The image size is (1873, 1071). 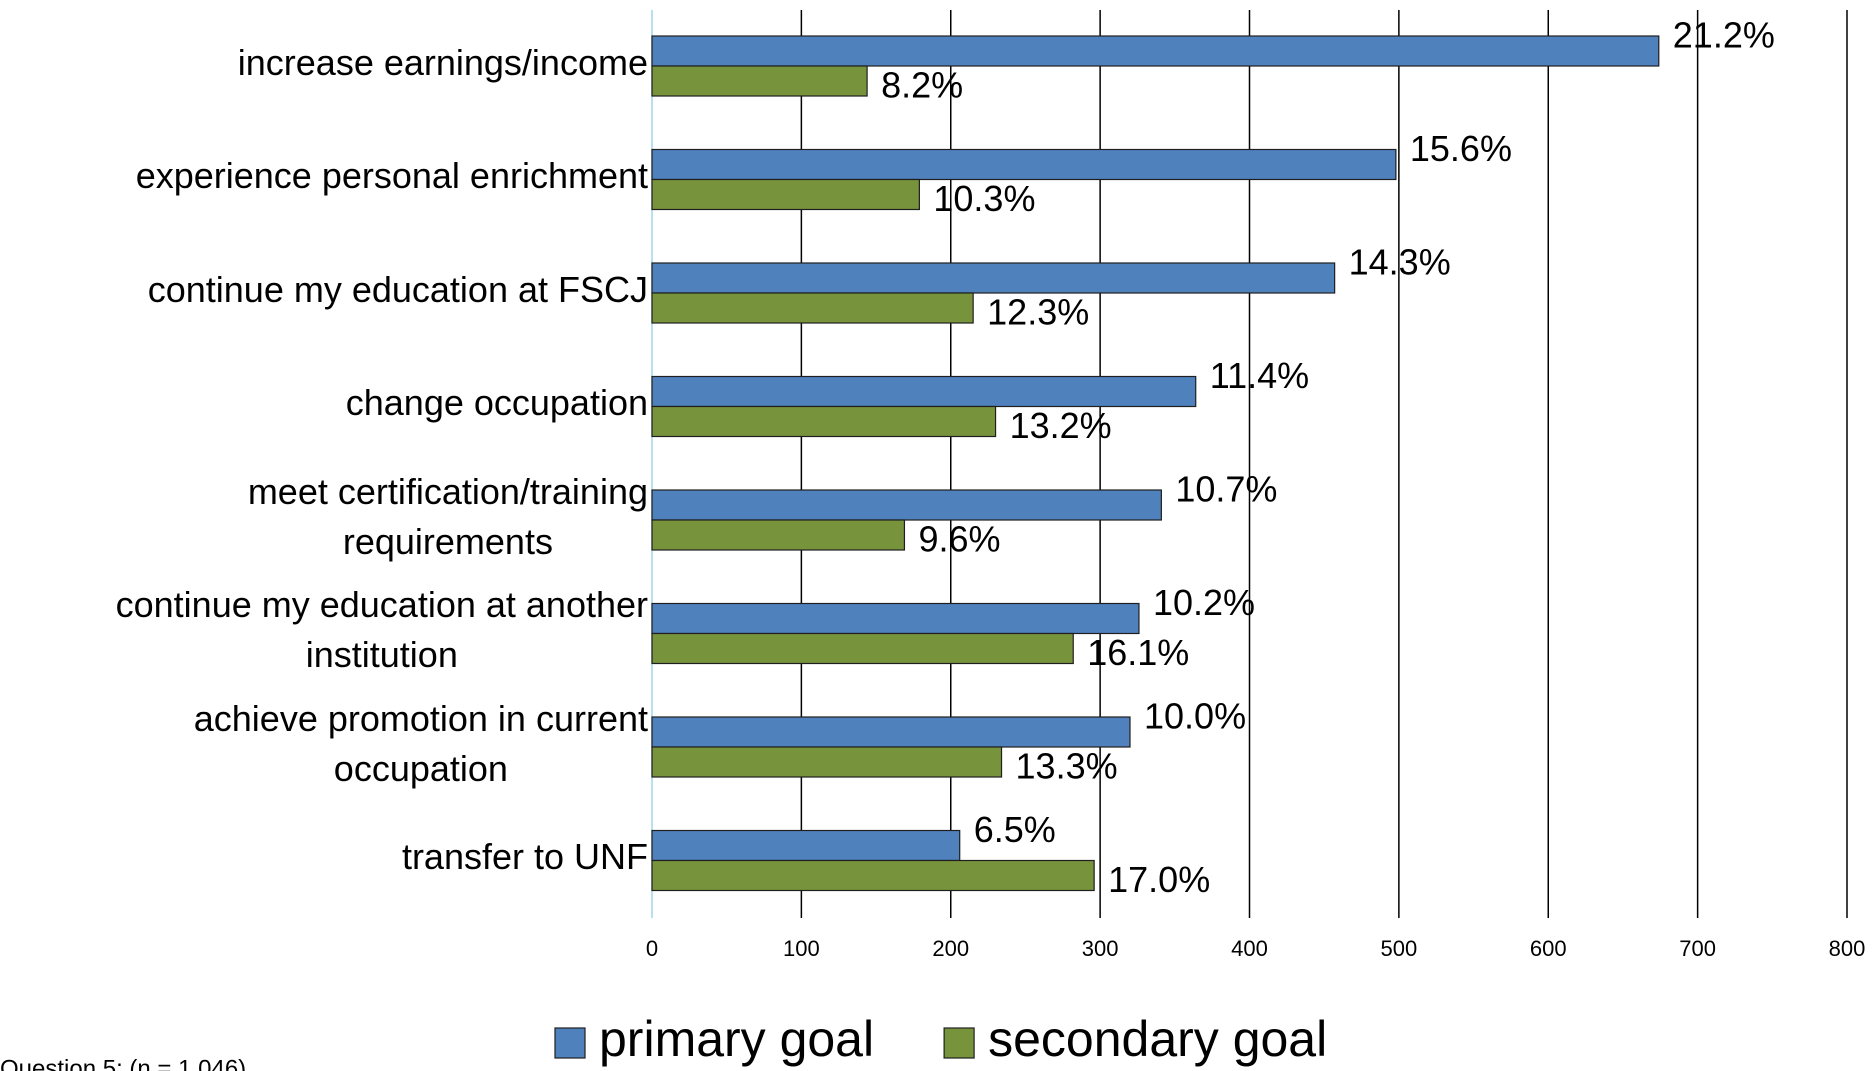 What do you see at coordinates (328, 403) in the screenshot?
I see `category-label: change occupation` at bounding box center [328, 403].